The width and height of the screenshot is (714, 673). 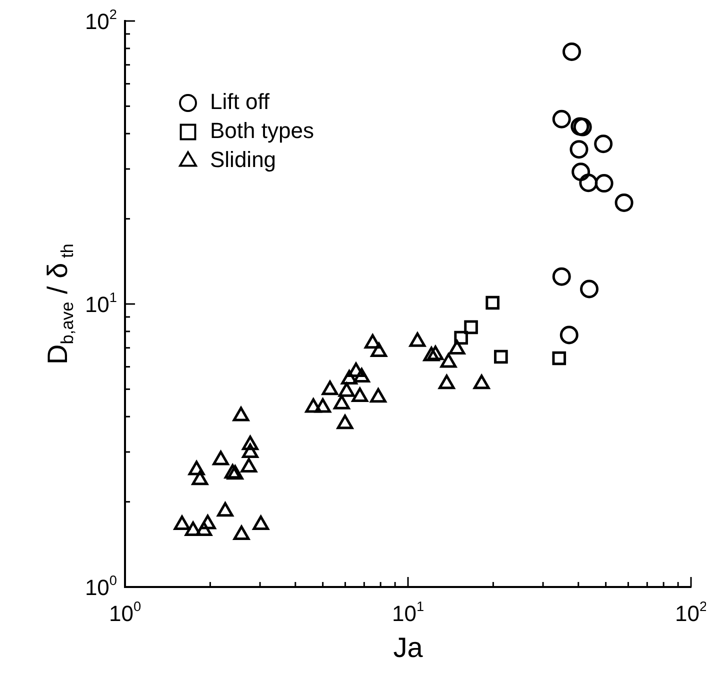 What do you see at coordinates (408, 647) in the screenshot?
I see `x-axis-title: Ja` at bounding box center [408, 647].